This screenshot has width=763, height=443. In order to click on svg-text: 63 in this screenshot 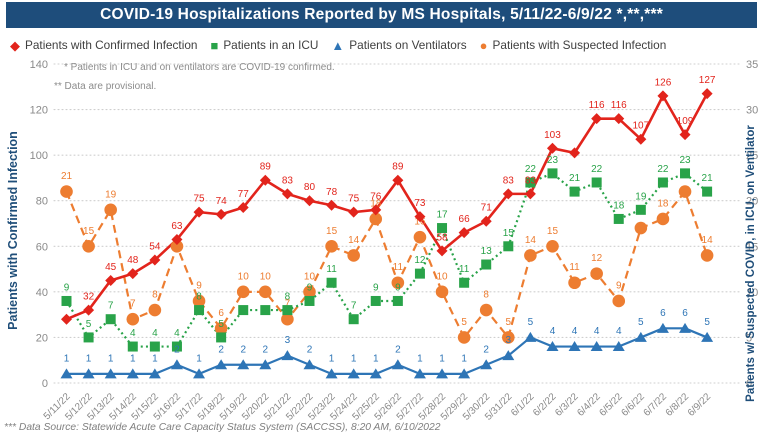, I will do `click(177, 226)`.